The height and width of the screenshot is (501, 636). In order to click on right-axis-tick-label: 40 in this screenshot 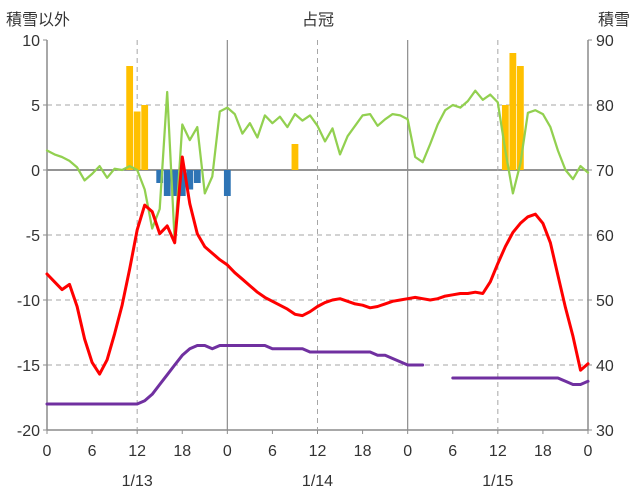, I will do `click(605, 366)`.